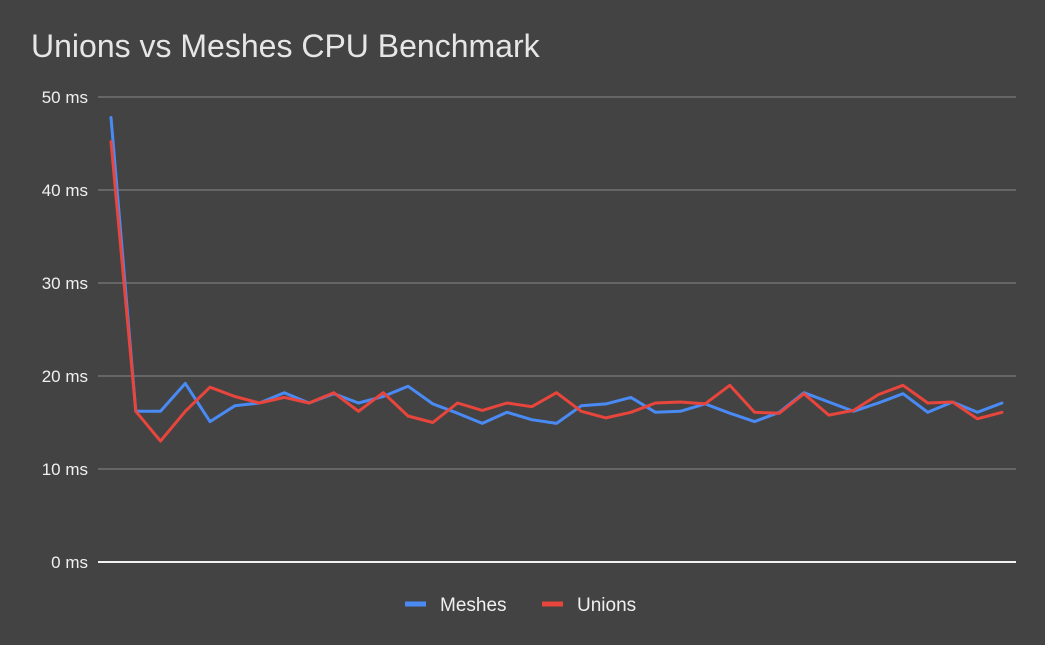 The image size is (1045, 645). What do you see at coordinates (69, 562) in the screenshot?
I see `y-tick-label: 0 ms` at bounding box center [69, 562].